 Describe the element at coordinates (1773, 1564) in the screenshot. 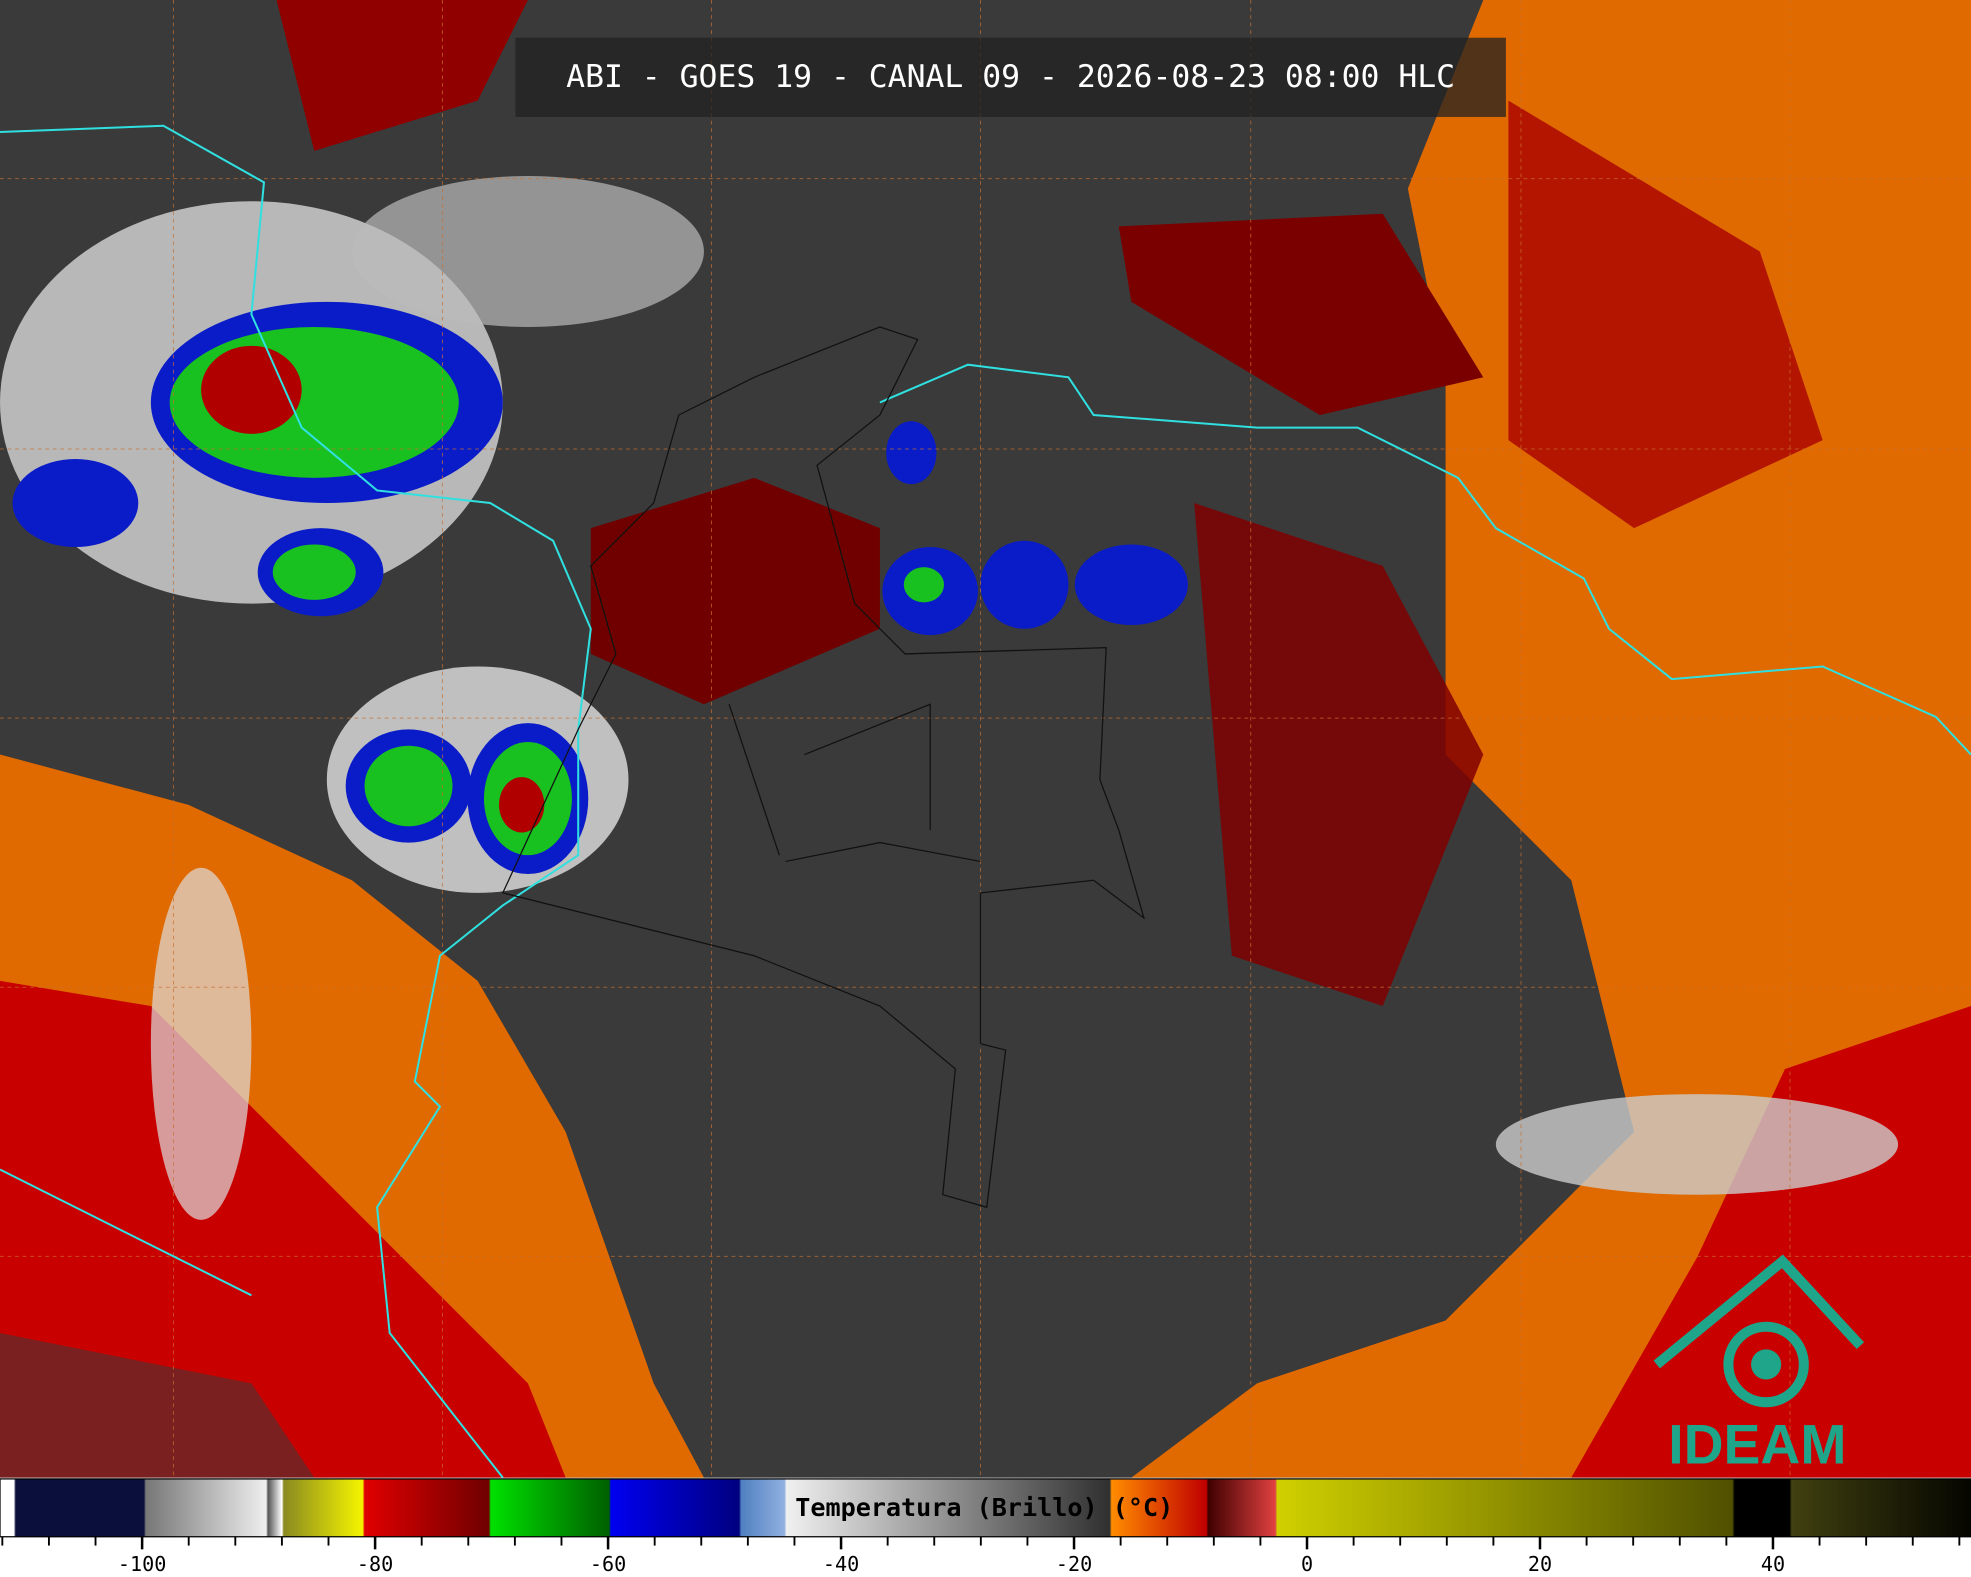

I see `colorbar-tick-label: 40` at that location.